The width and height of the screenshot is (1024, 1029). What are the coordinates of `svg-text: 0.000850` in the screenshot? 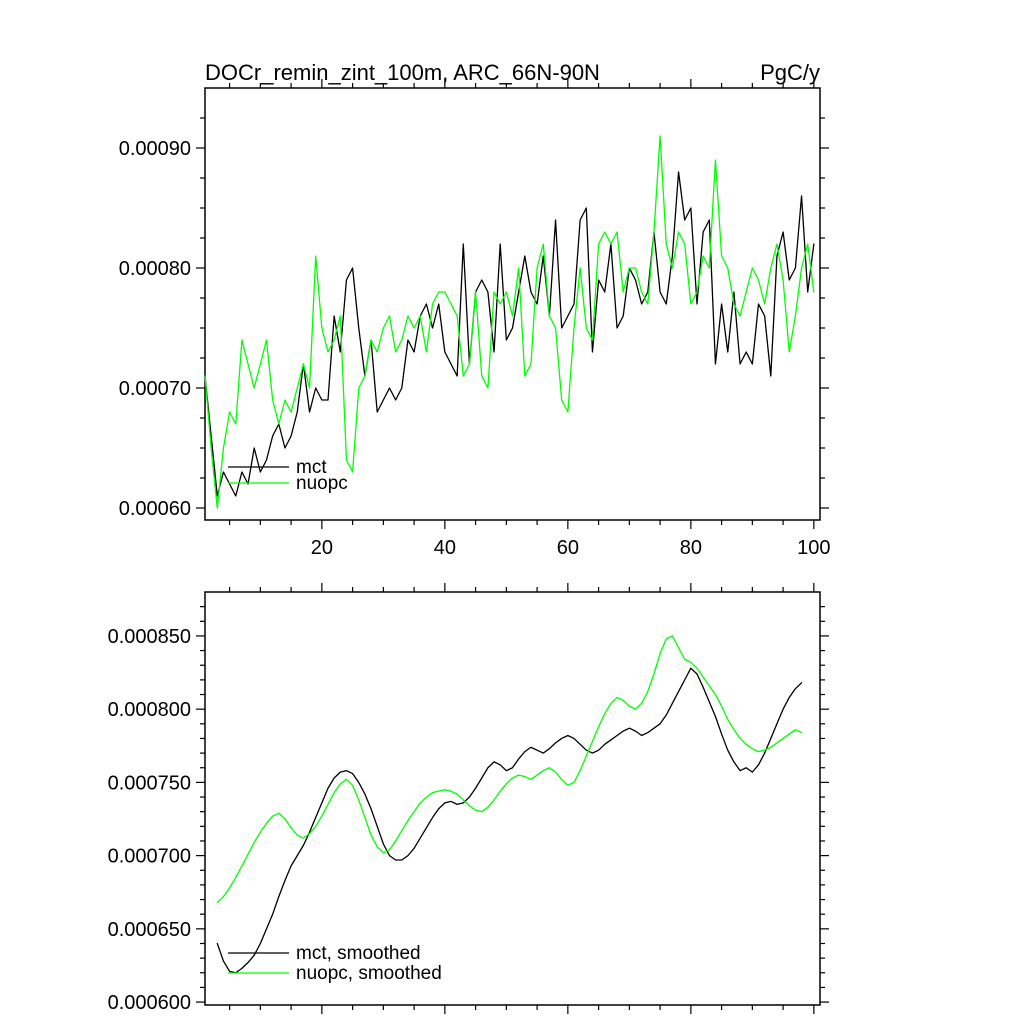 It's located at (149, 637).